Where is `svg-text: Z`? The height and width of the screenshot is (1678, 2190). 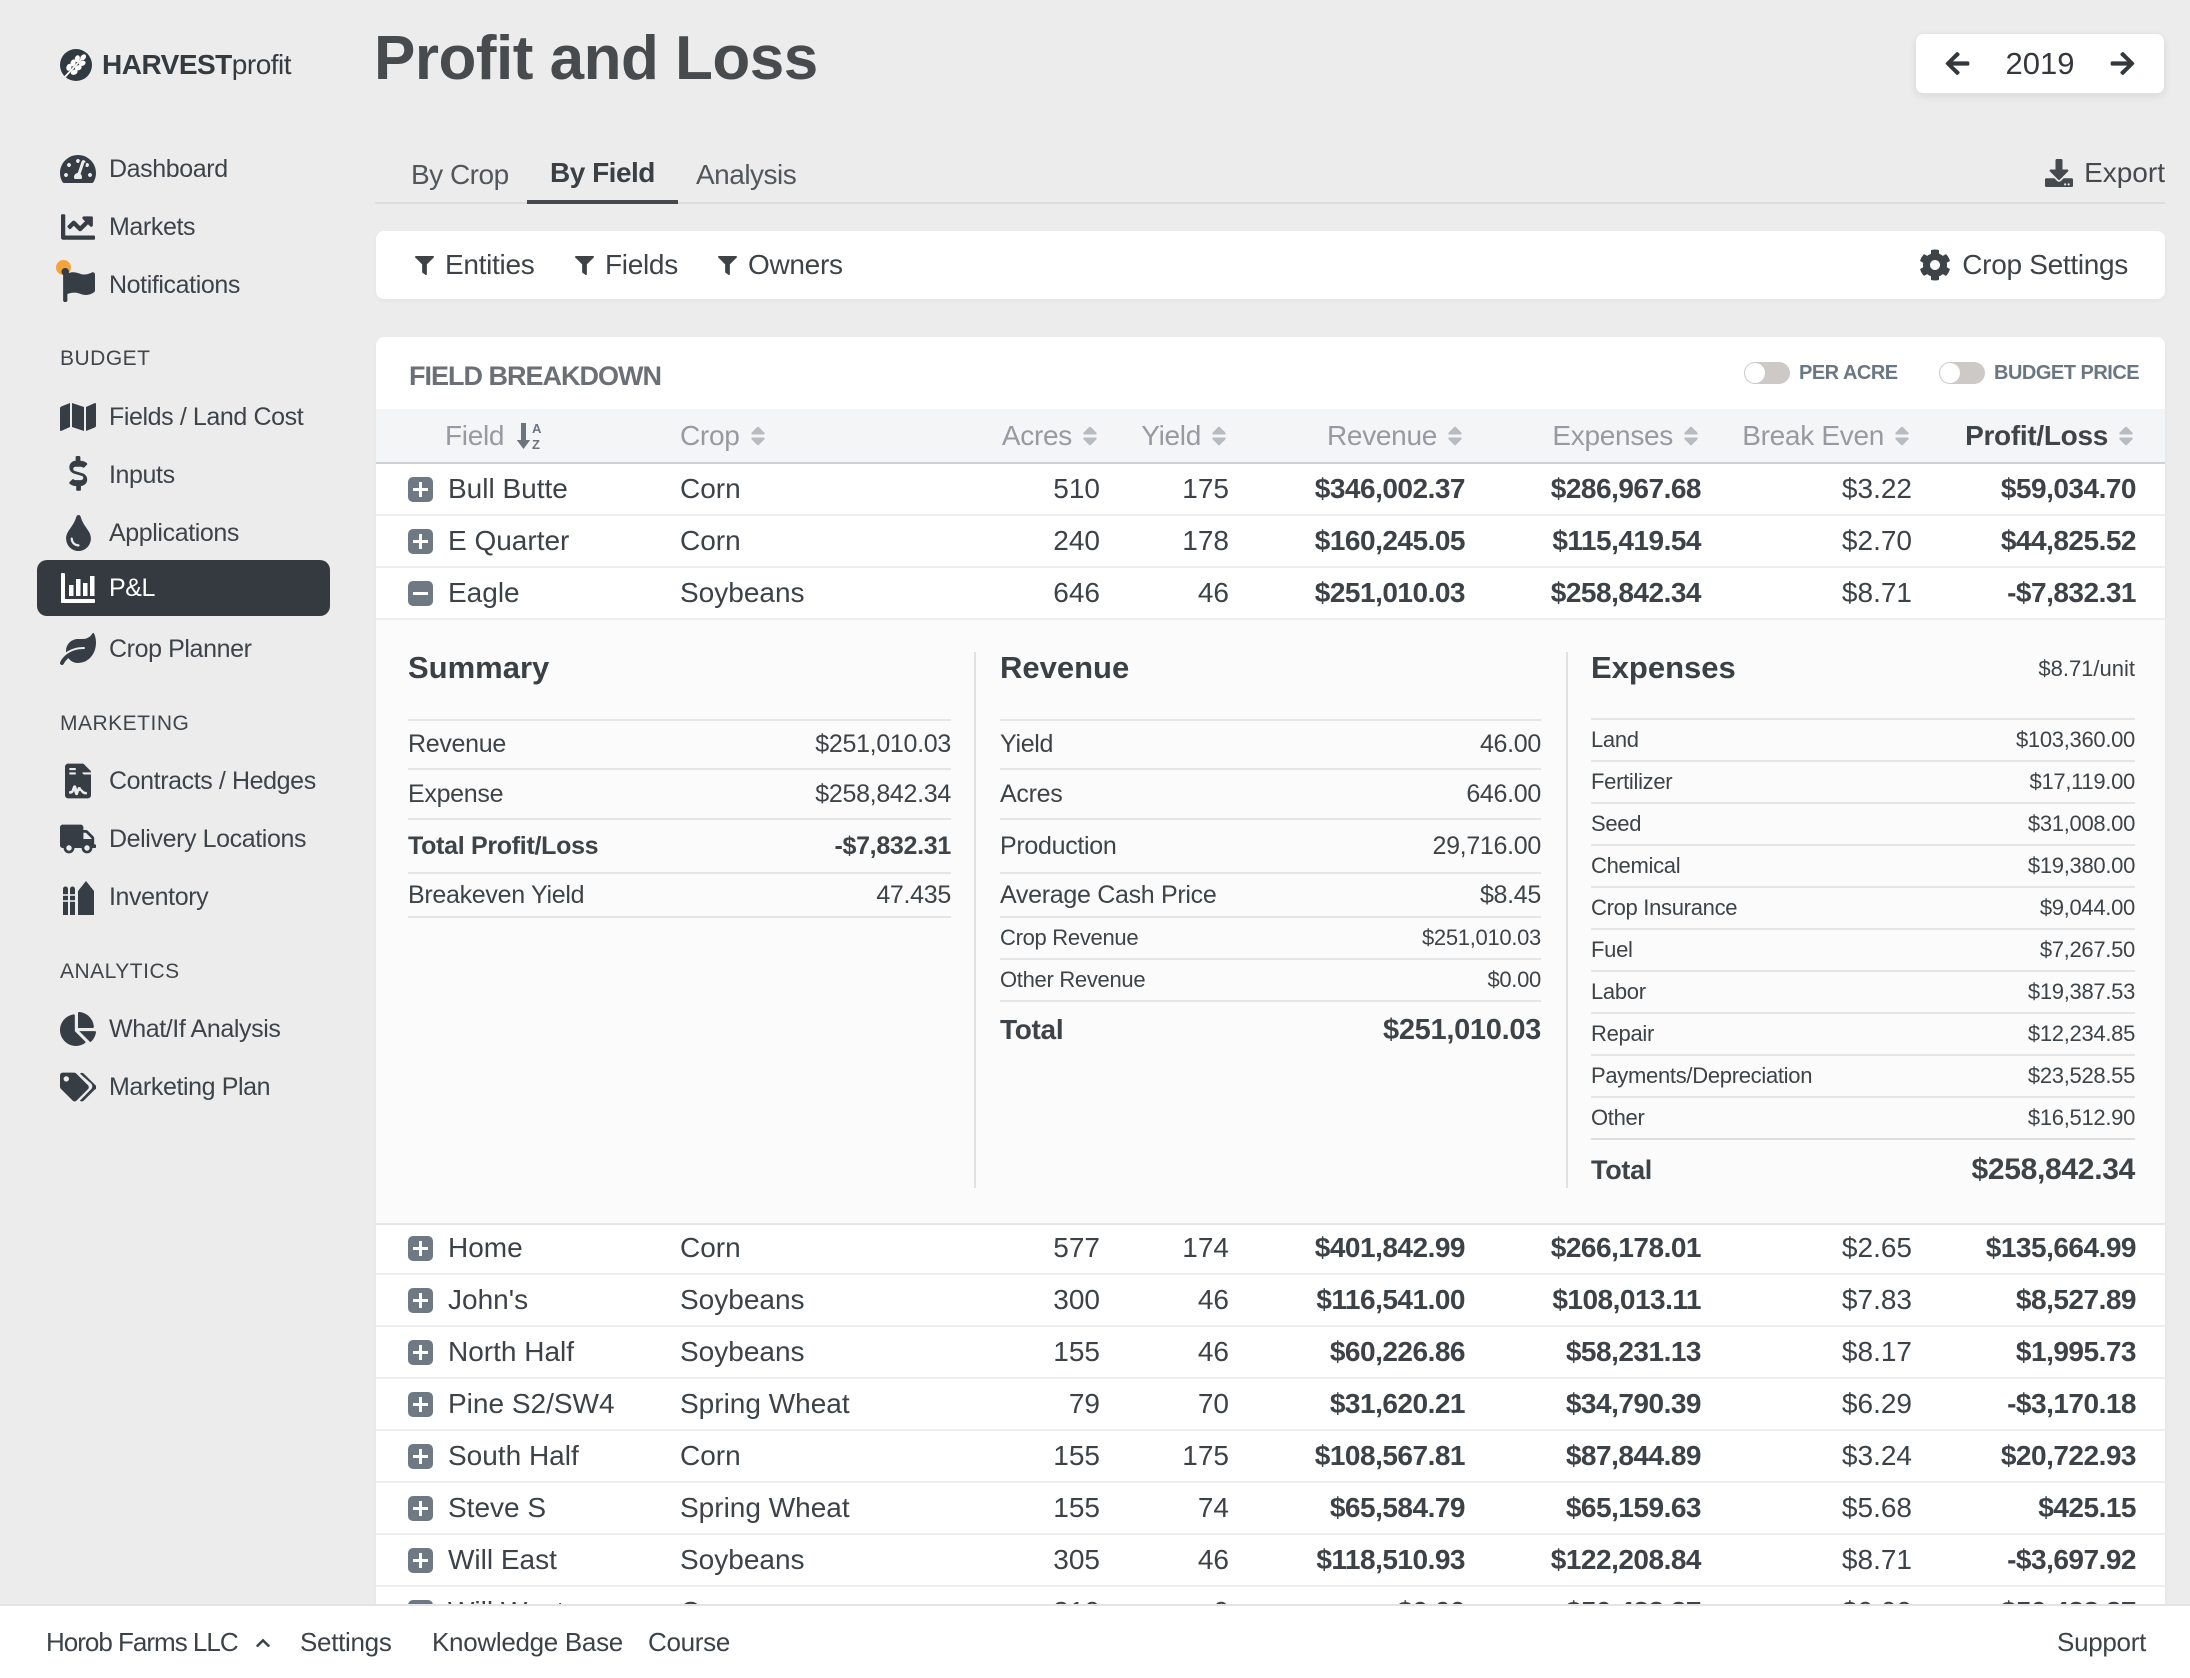 svg-text: Z is located at coordinates (536, 444).